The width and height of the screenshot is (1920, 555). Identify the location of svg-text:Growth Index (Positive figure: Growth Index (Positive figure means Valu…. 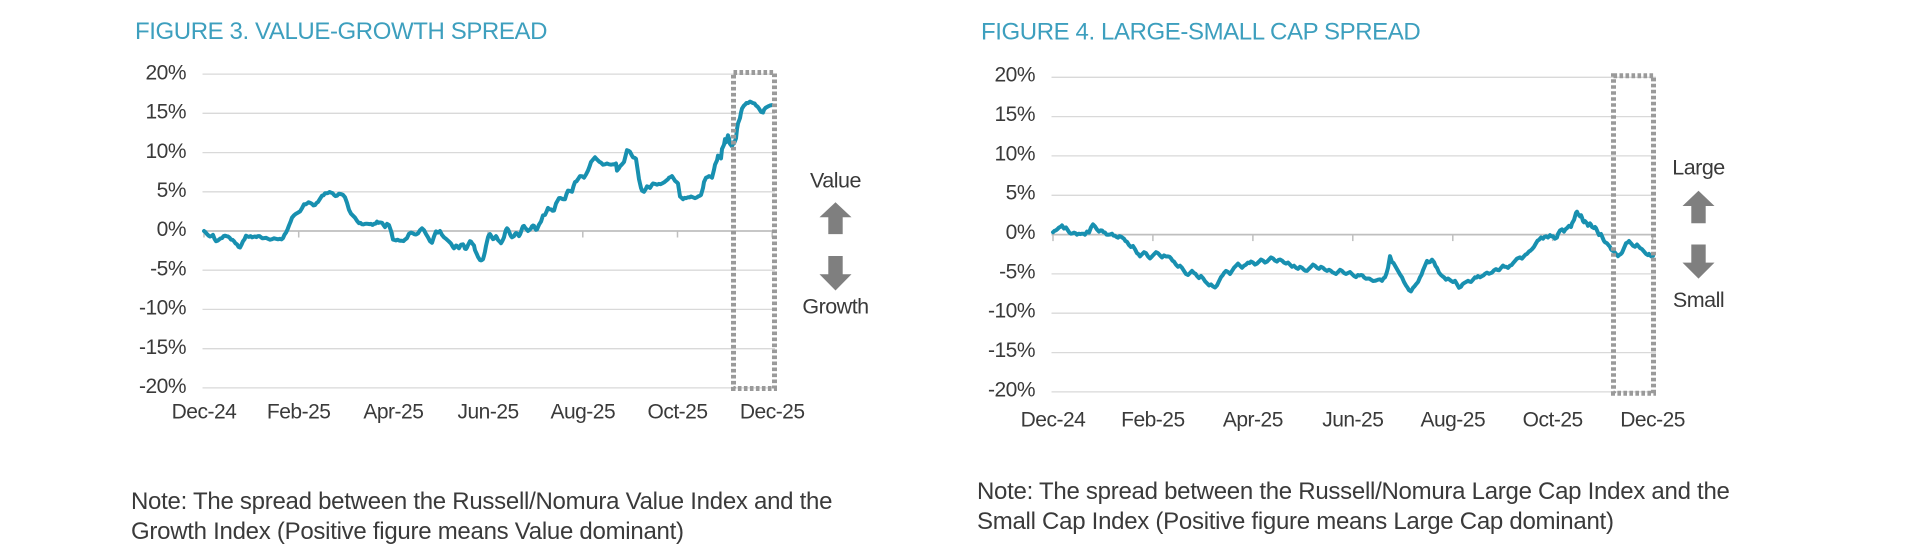
(407, 531).